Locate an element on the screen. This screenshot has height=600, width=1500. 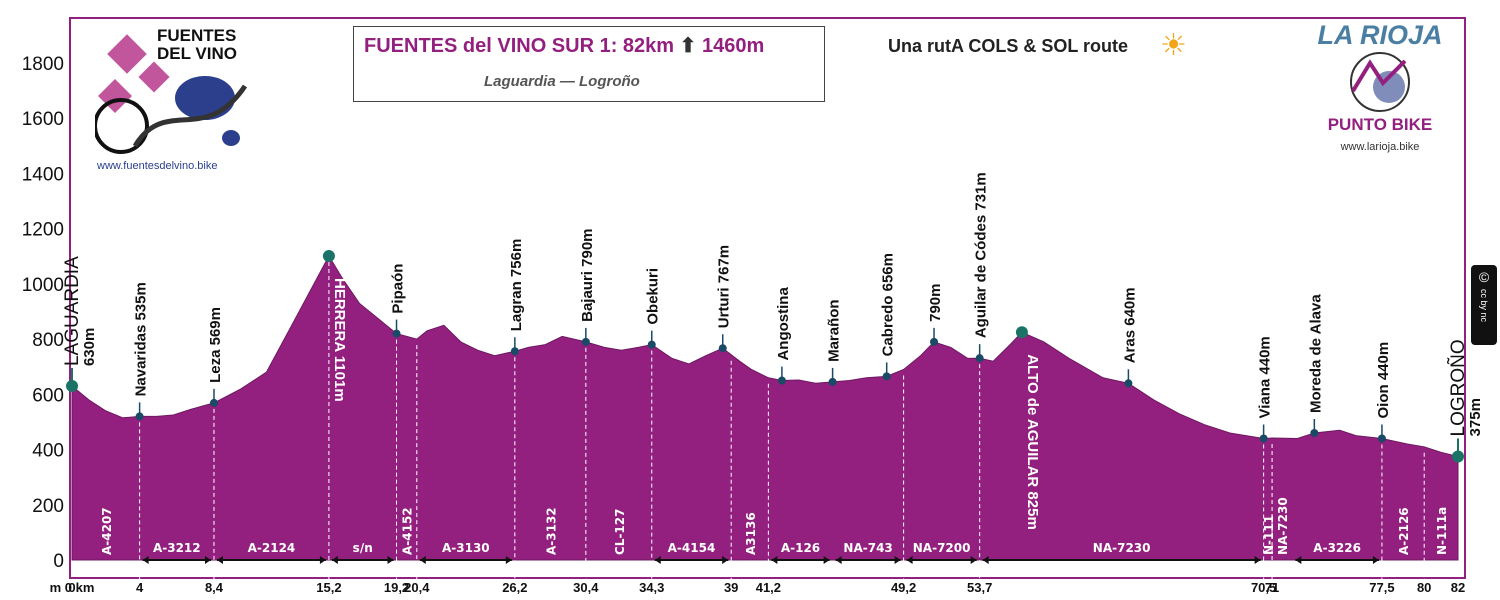
road-label: A-4154 is located at coordinates (692, 548).